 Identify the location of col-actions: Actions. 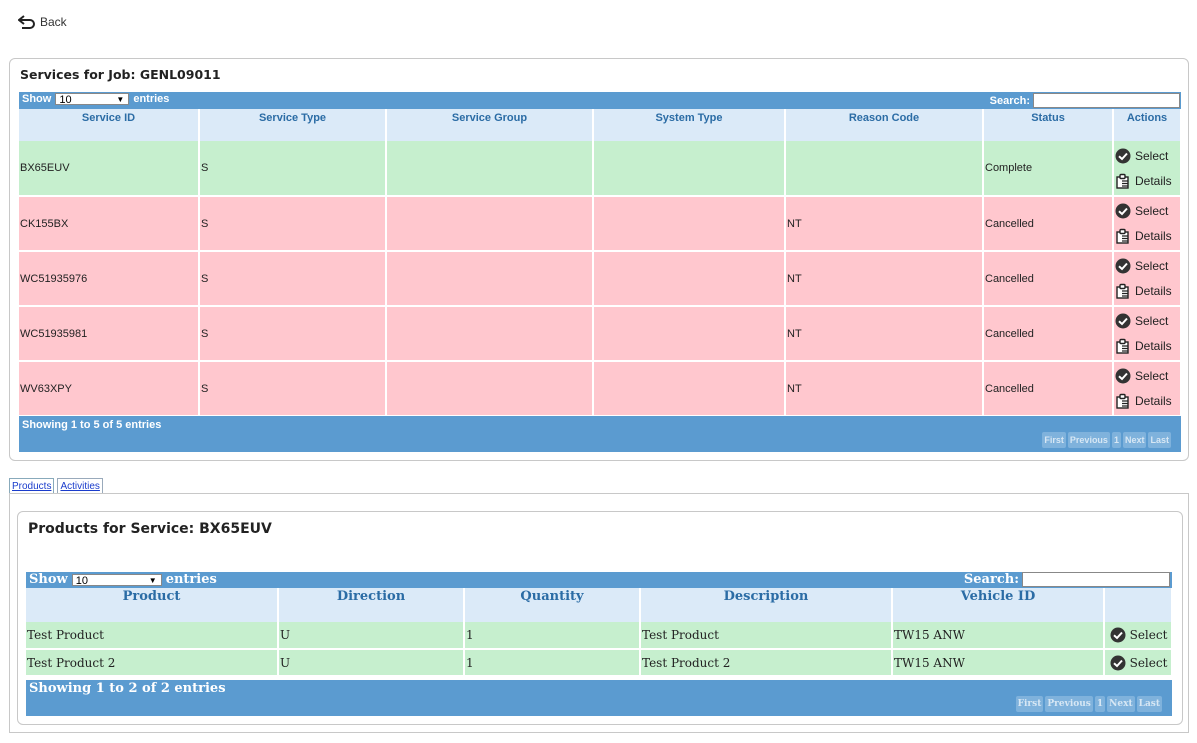
(1147, 125).